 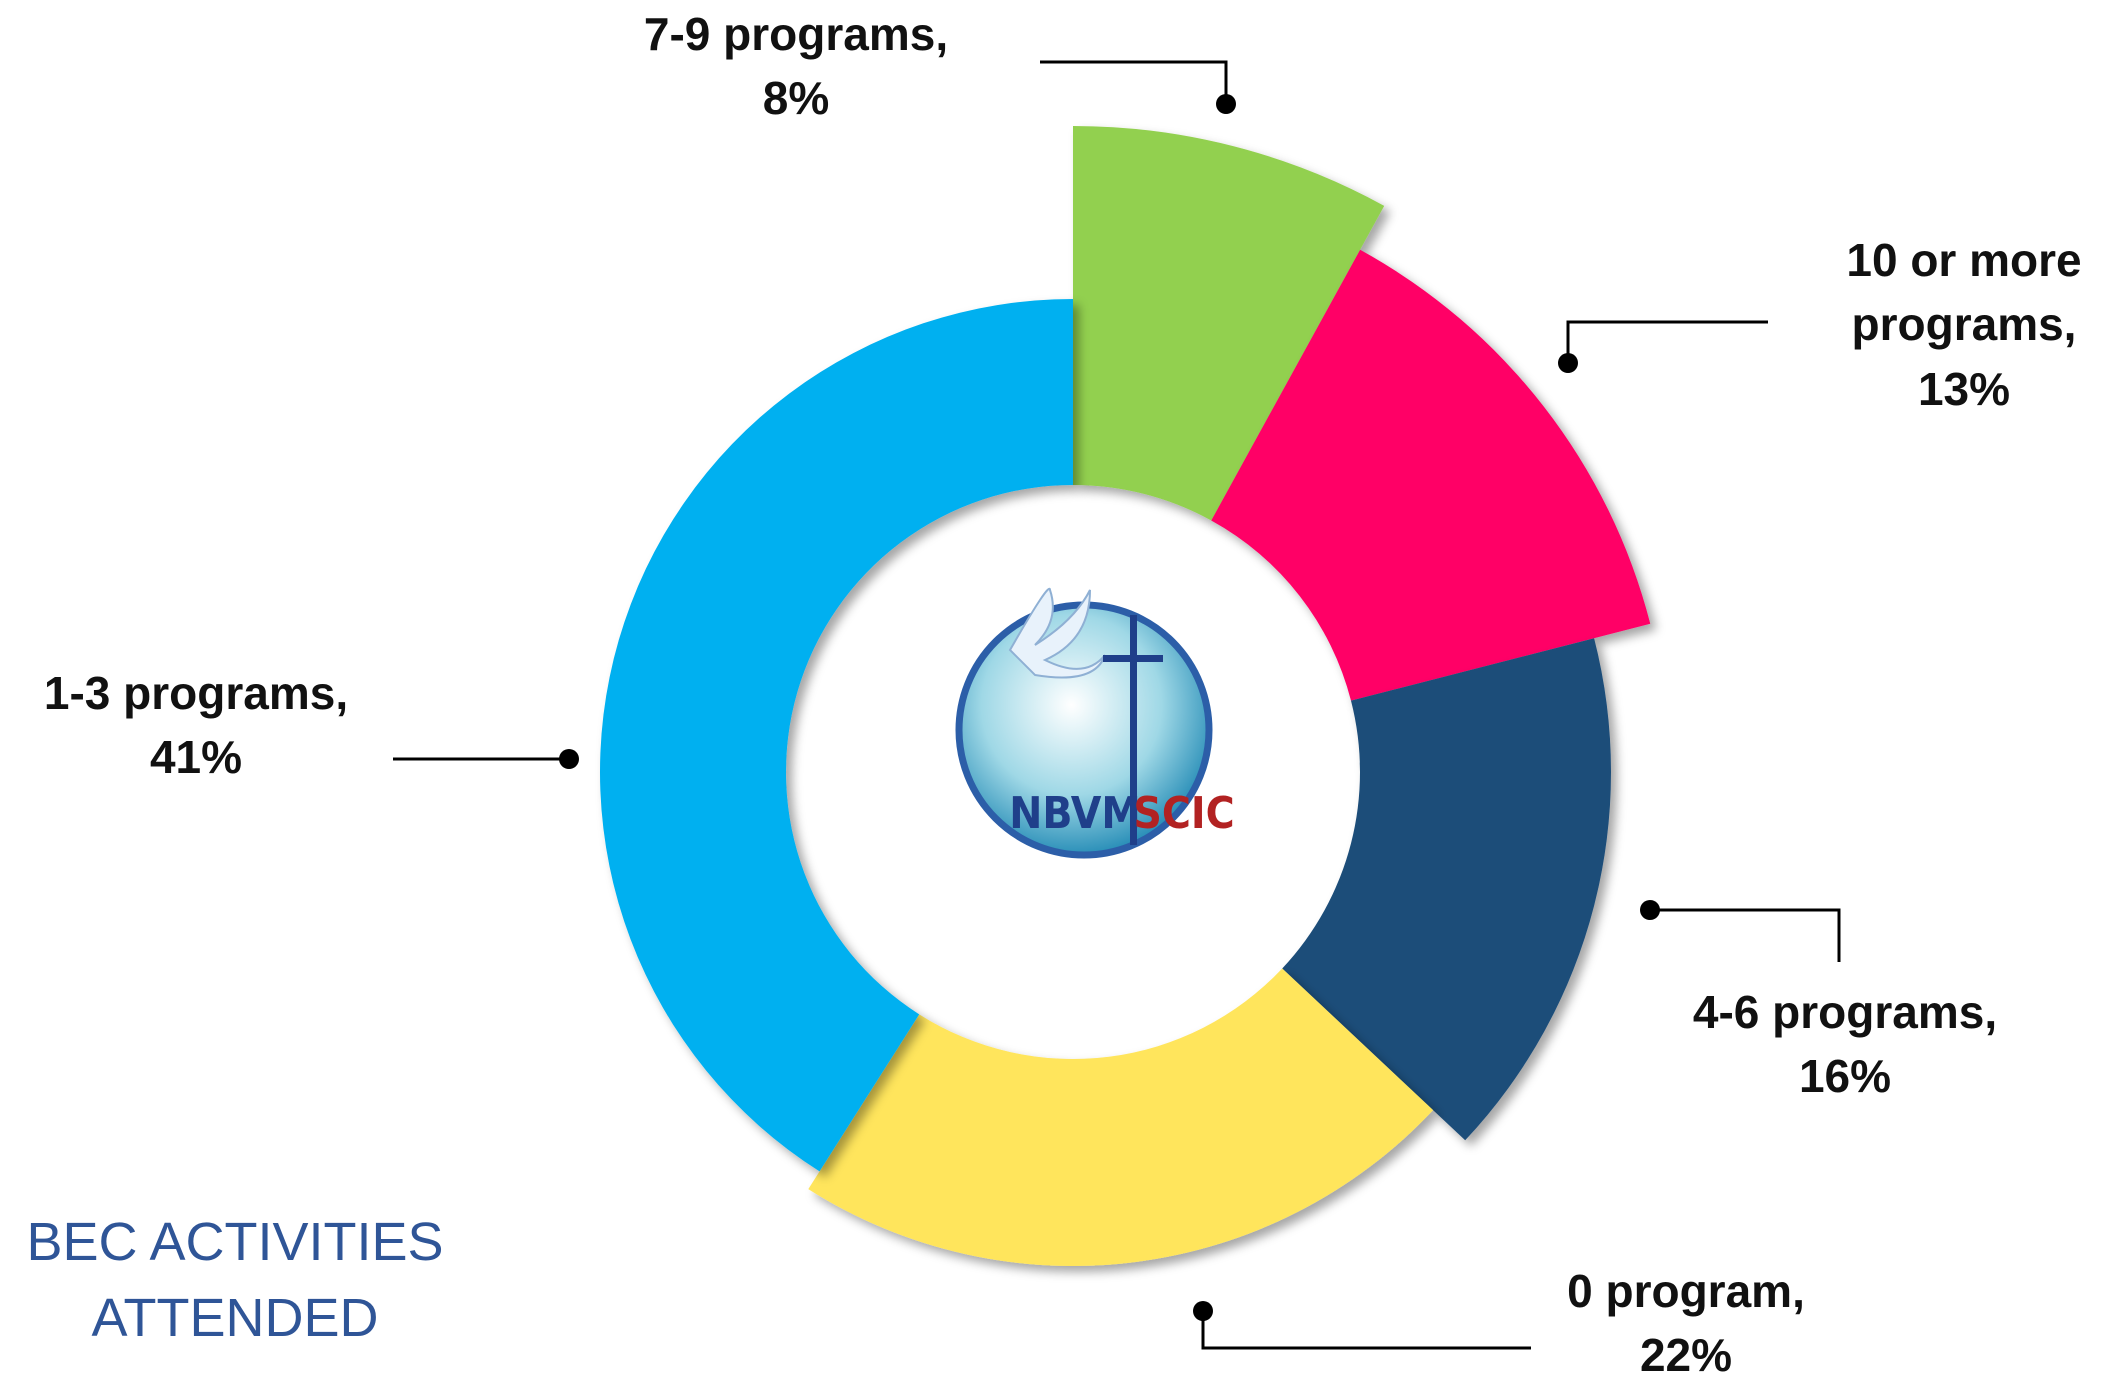 I want to click on logo: NBVM SCIC, so click(x=1095, y=723).